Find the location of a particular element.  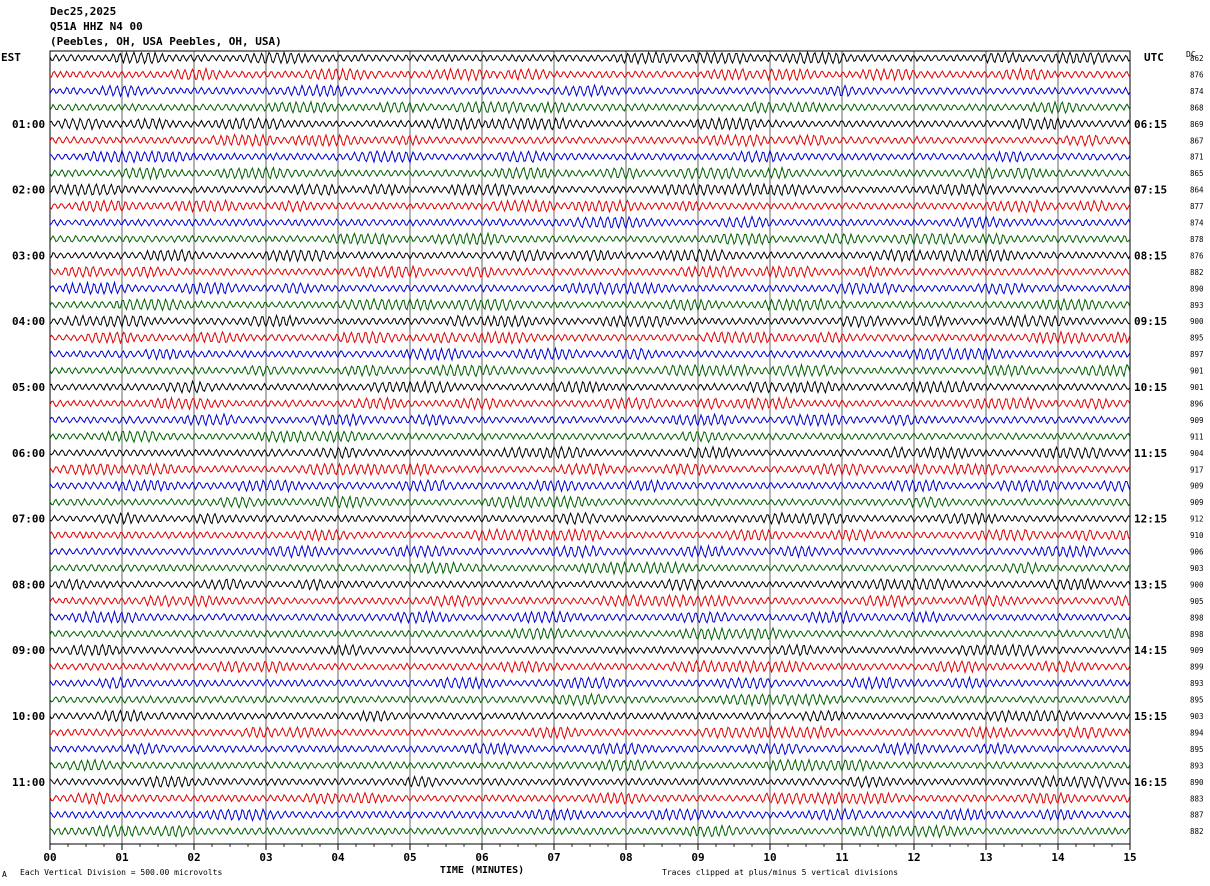

dc-offset-value: 898 is located at coordinates (1197, 617).